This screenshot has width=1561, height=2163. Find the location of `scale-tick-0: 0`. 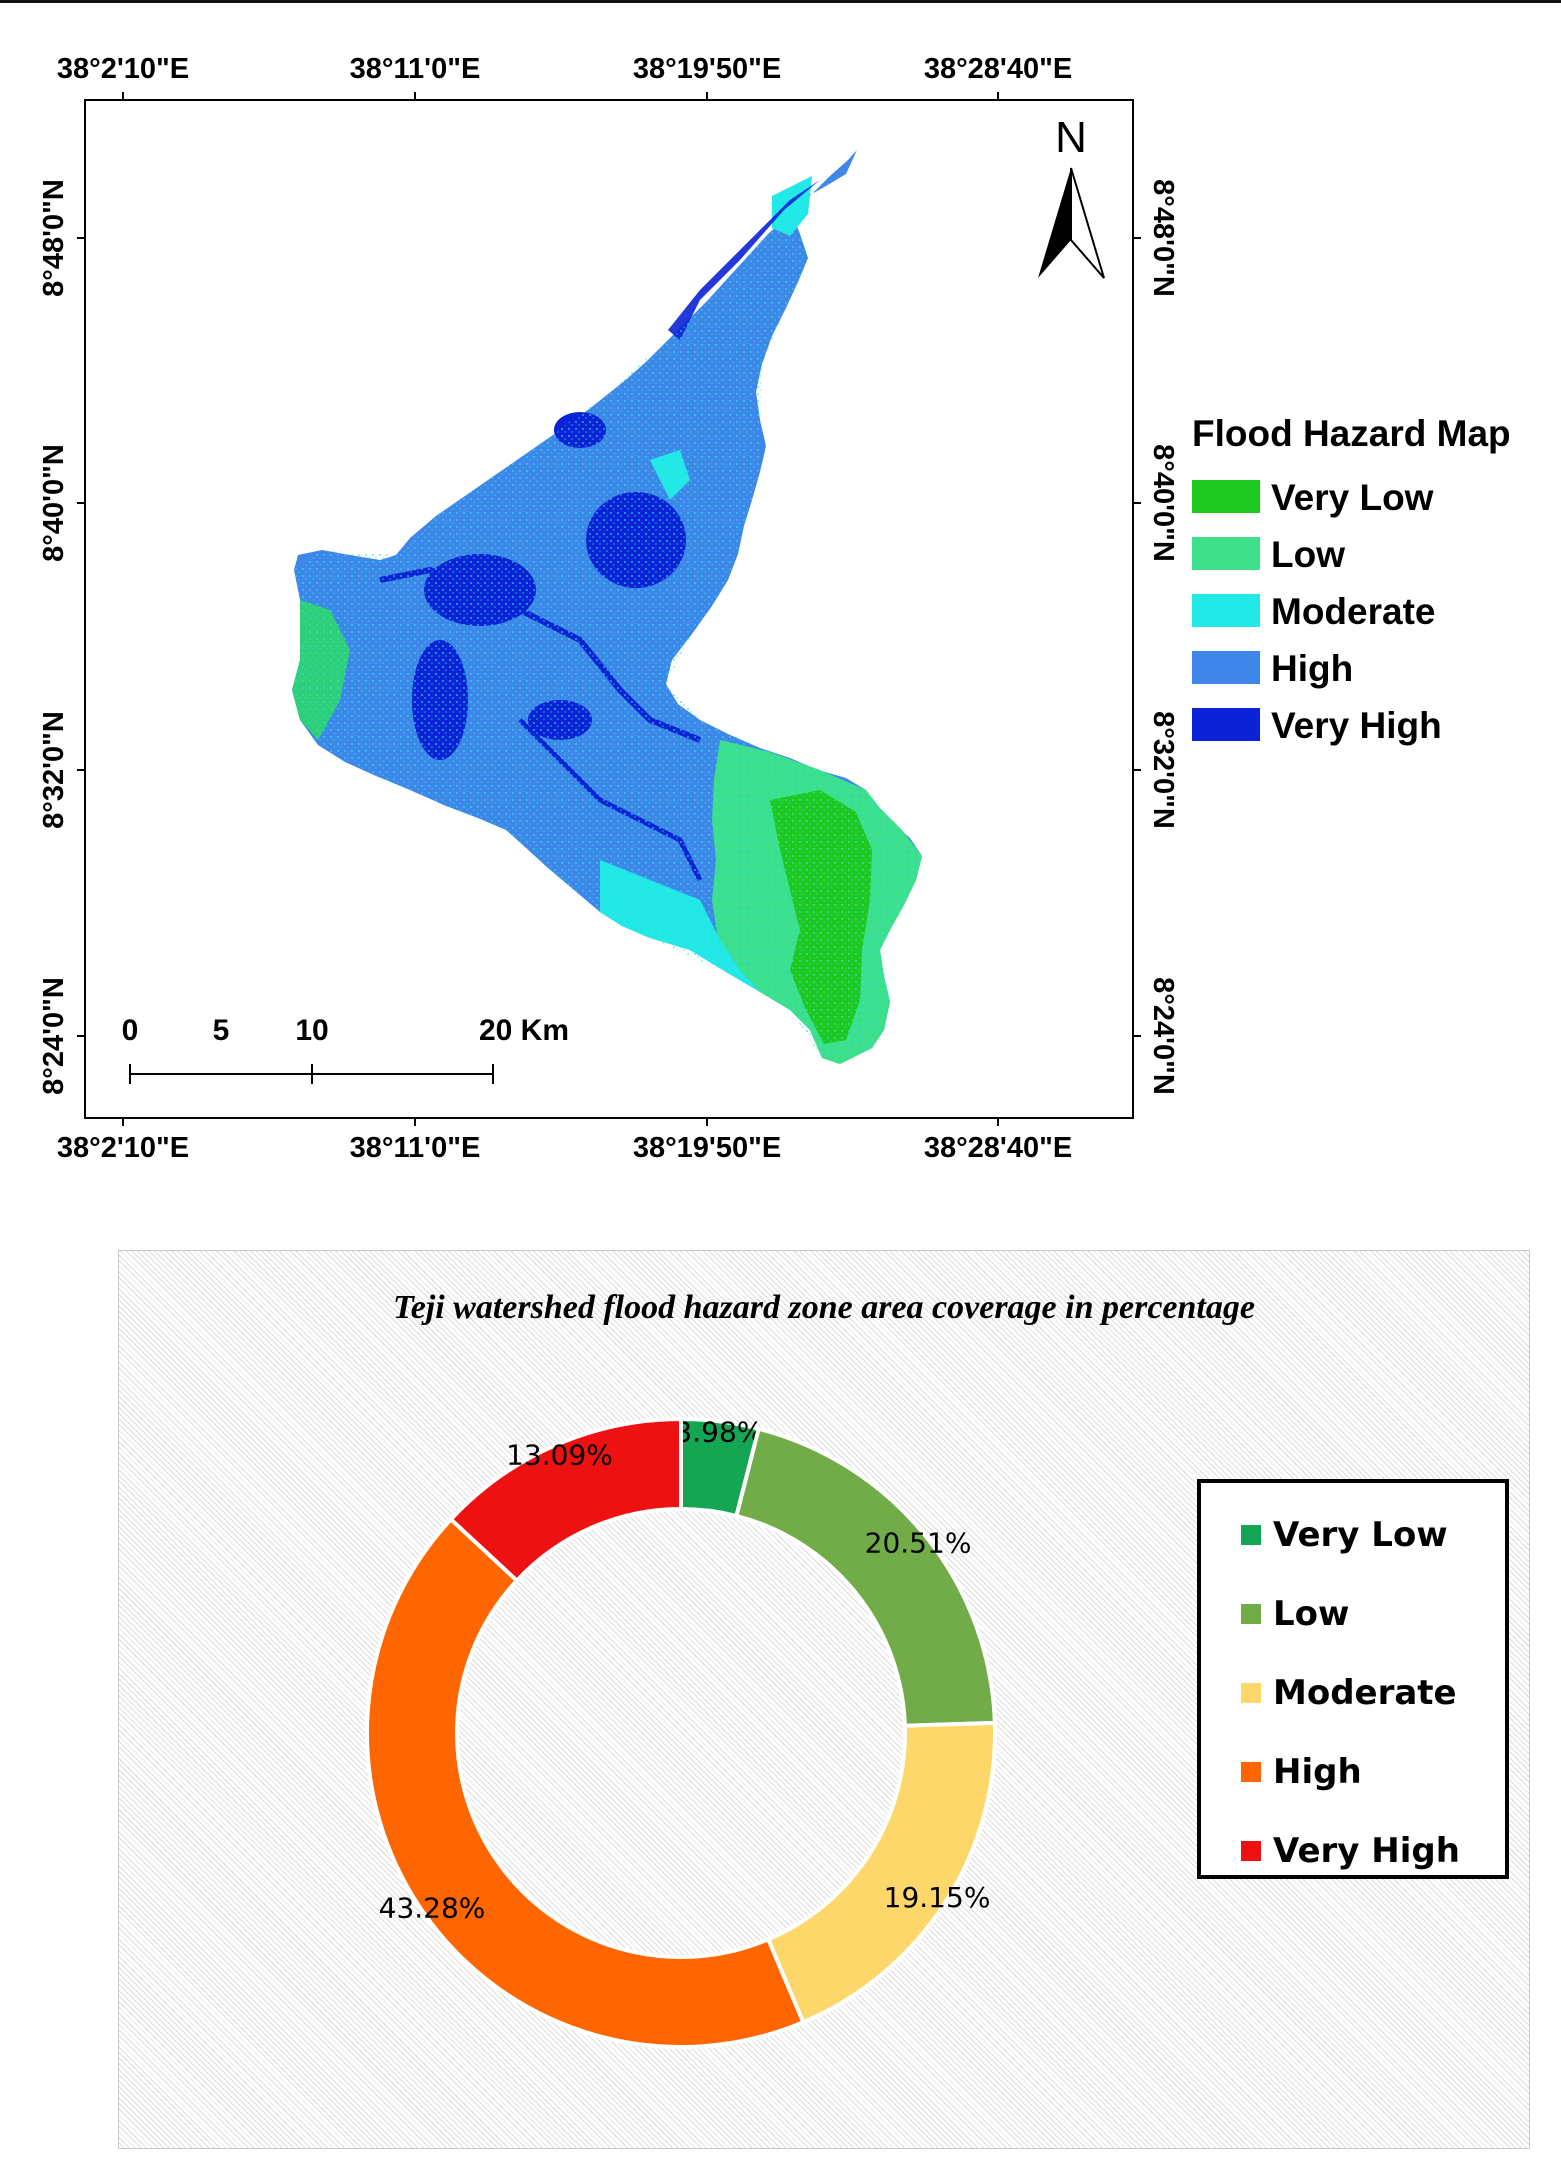

scale-tick-0: 0 is located at coordinates (130, 1030).